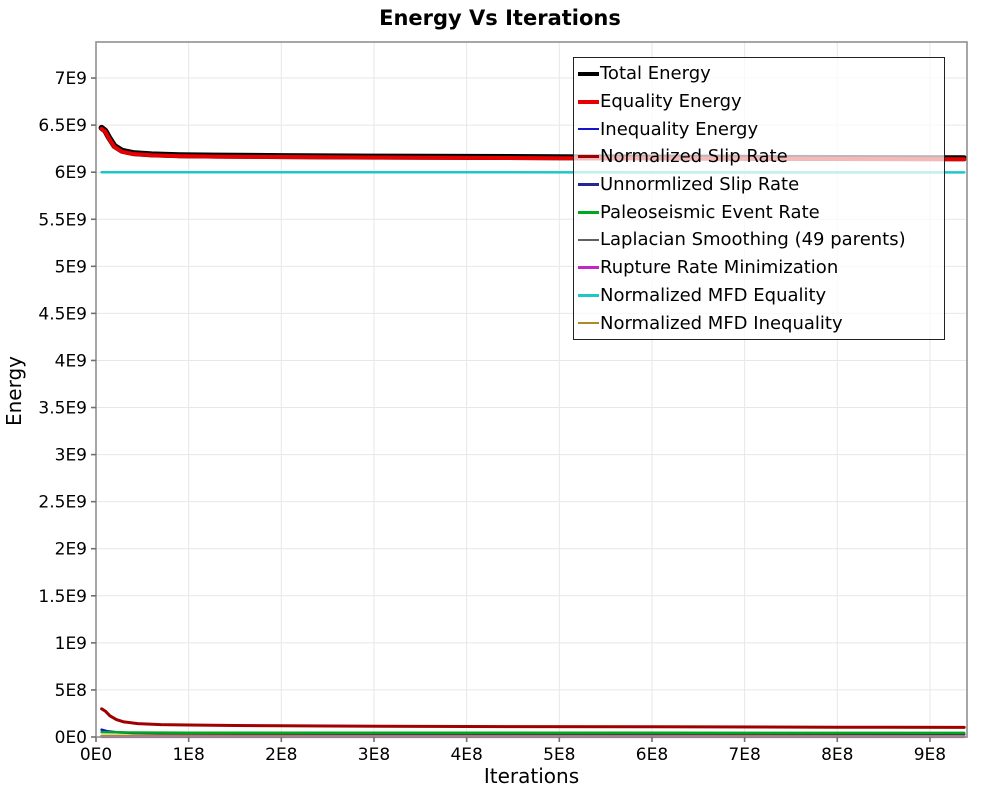 The image size is (1000, 800). I want to click on legend-item: Paleoseismic Event Rate, so click(759, 212).